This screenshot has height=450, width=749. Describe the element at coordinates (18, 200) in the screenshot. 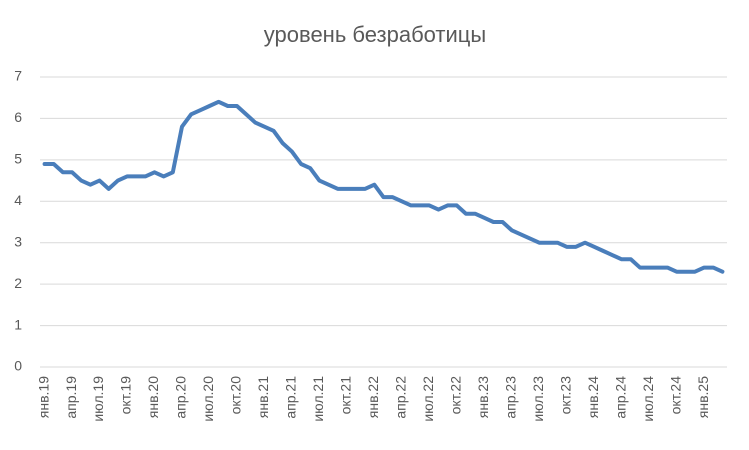

I see `y-tick-label: 4` at that location.